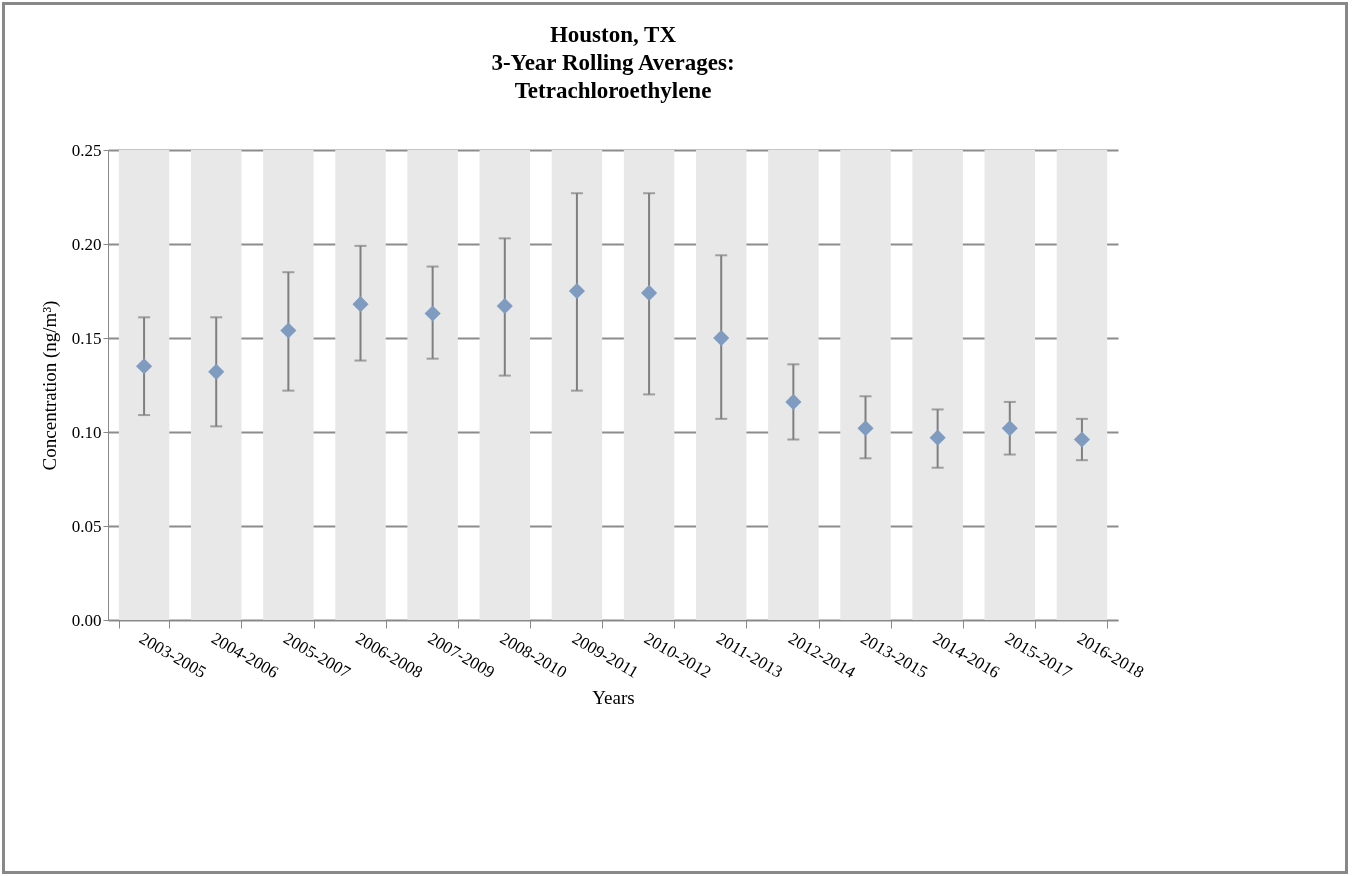  Describe the element at coordinates (86, 432) in the screenshot. I see `y-tick-label: 0.10` at that location.